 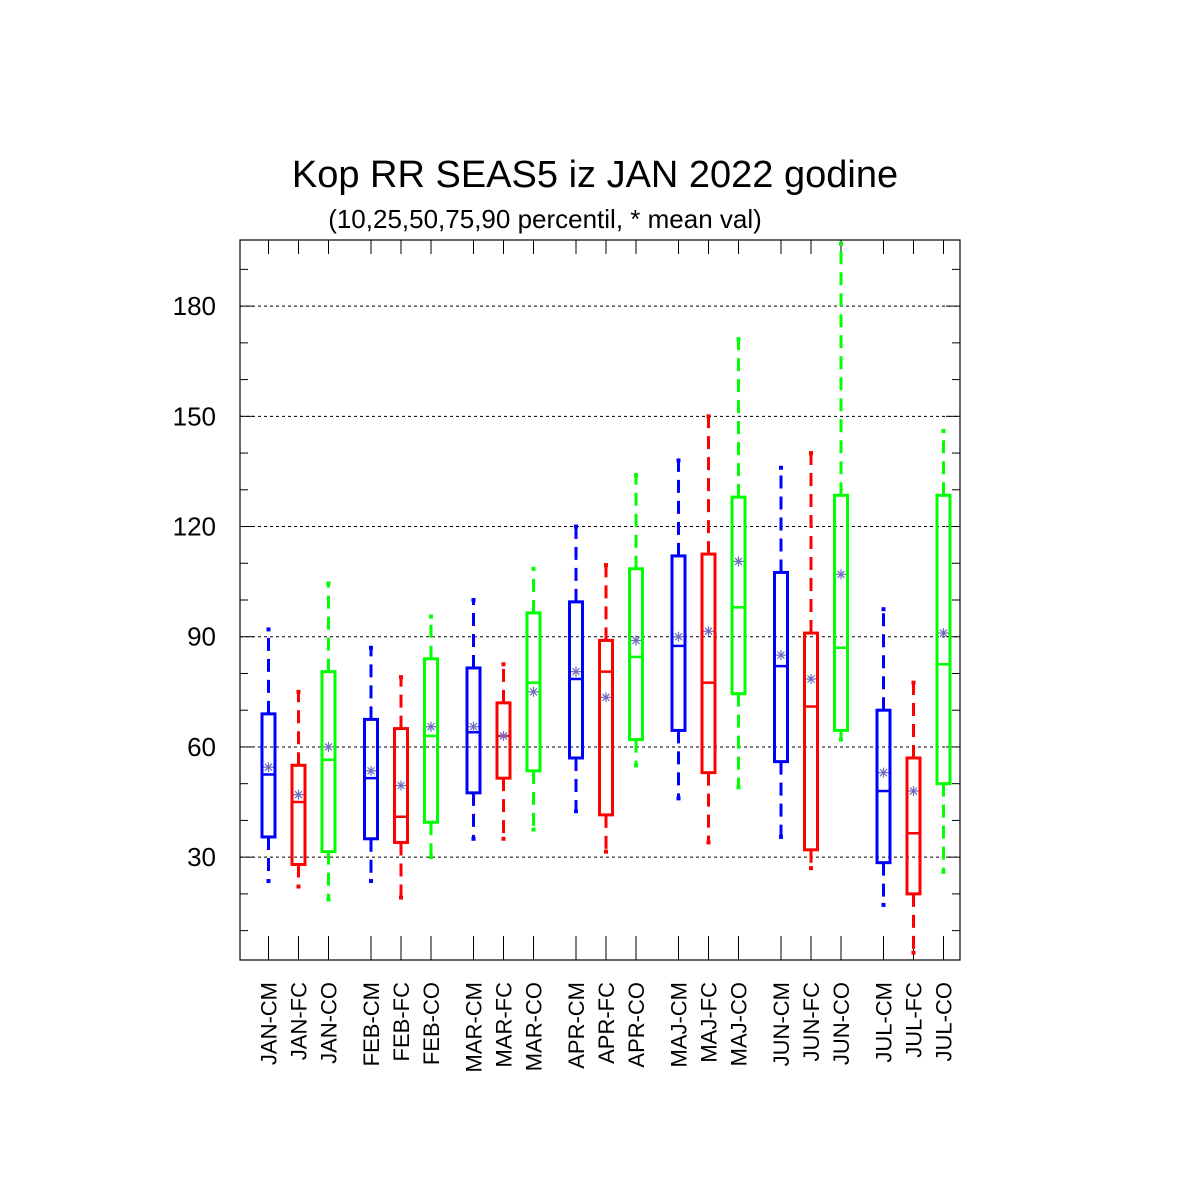 I want to click on x-tick-label: APR-FC, so click(x=606, y=1023).